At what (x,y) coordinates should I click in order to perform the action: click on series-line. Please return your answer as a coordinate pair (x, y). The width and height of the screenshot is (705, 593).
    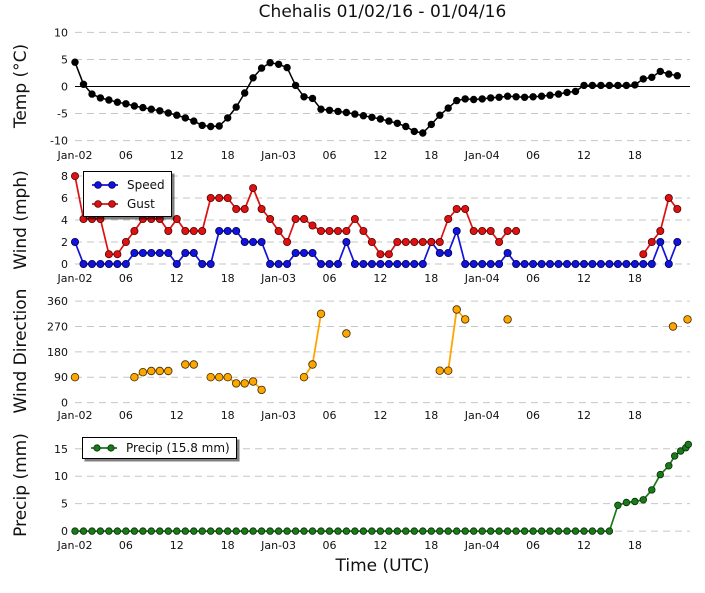
    Looking at the image, I should click on (376, 97).